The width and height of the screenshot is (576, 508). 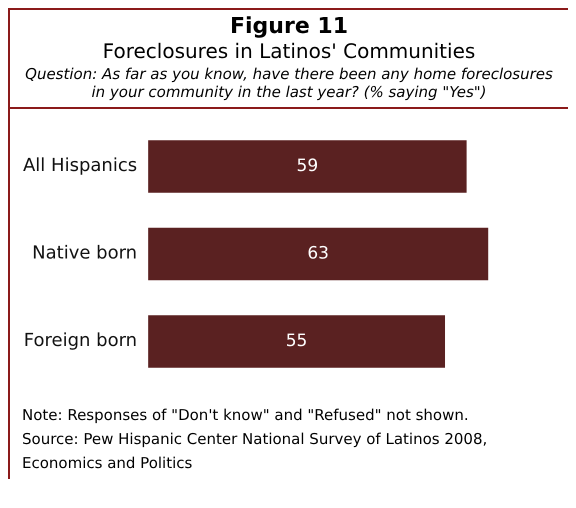 What do you see at coordinates (81, 341) in the screenshot?
I see `y-tick-label: Foreign born` at bounding box center [81, 341].